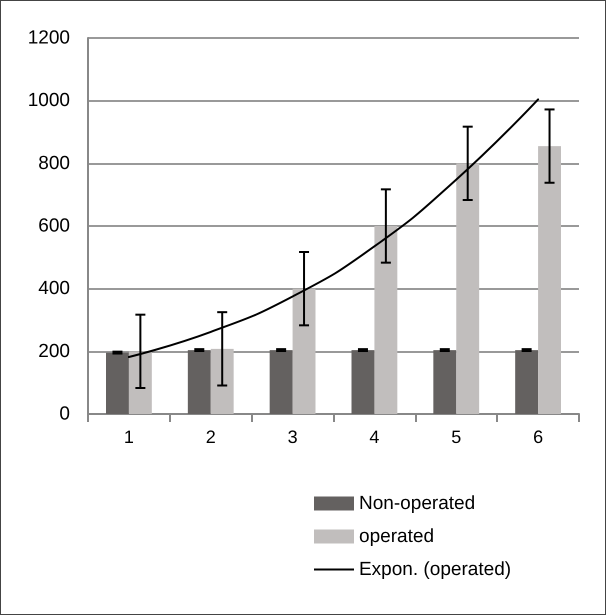 Image resolution: width=606 pixels, height=615 pixels. I want to click on y-tick-label: 1000, so click(49, 101).